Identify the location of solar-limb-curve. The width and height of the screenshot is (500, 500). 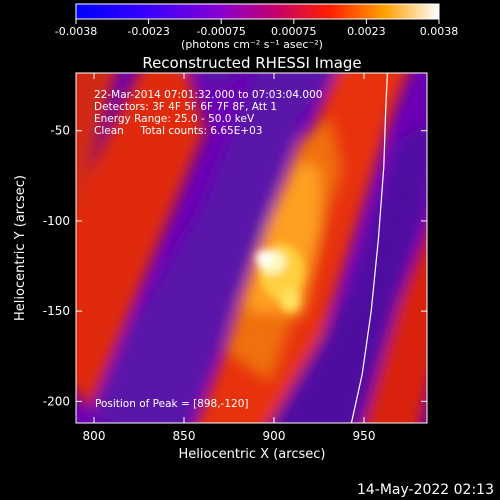
(369, 248).